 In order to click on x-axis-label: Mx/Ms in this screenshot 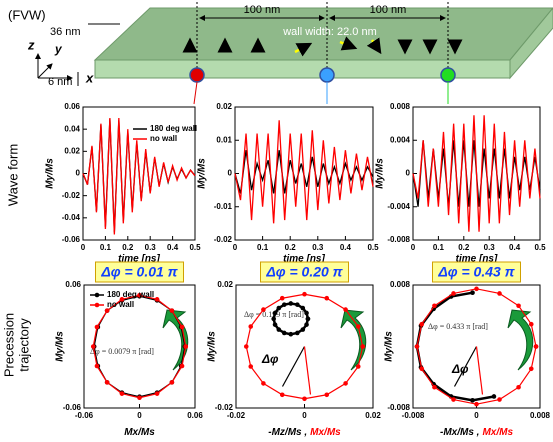, I will do `click(139, 432)`.